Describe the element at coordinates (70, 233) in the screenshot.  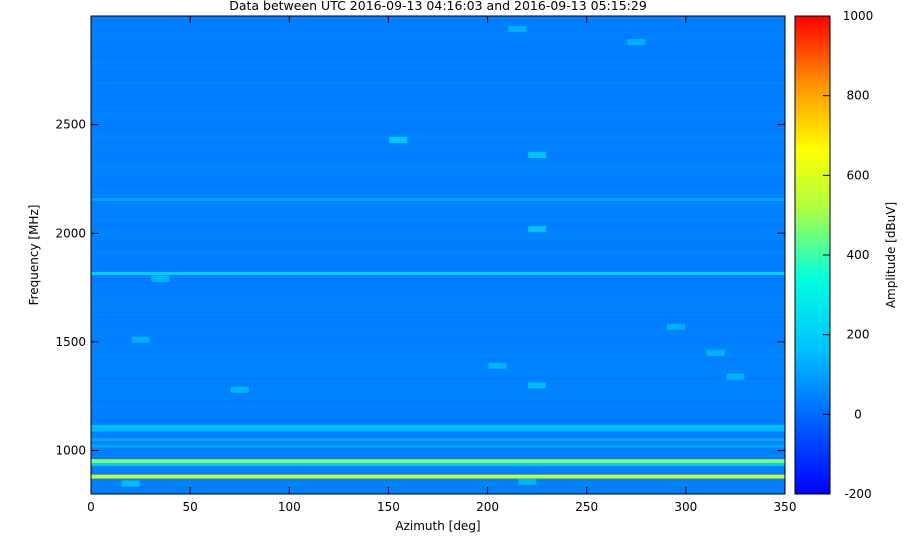
I see `y-tick-label: 2000` at that location.